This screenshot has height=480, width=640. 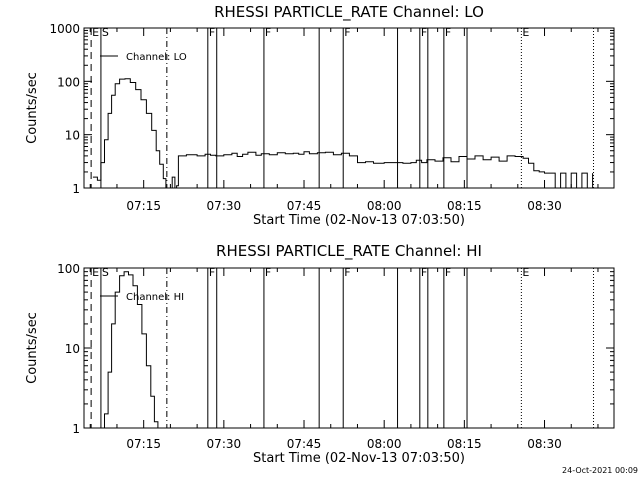 What do you see at coordinates (349, 12) in the screenshot?
I see `chart-title: RHESSI PARTICLE_RATE Channel: LO` at bounding box center [349, 12].